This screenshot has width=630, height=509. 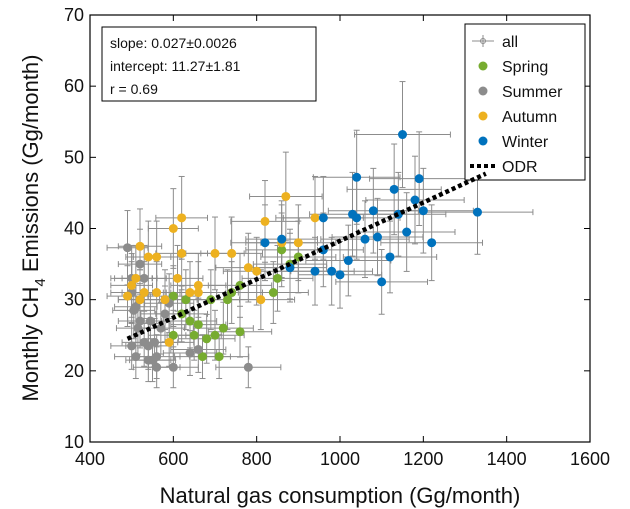 What do you see at coordinates (525, 67) in the screenshot?
I see `legend-label-spring: Spring` at bounding box center [525, 67].